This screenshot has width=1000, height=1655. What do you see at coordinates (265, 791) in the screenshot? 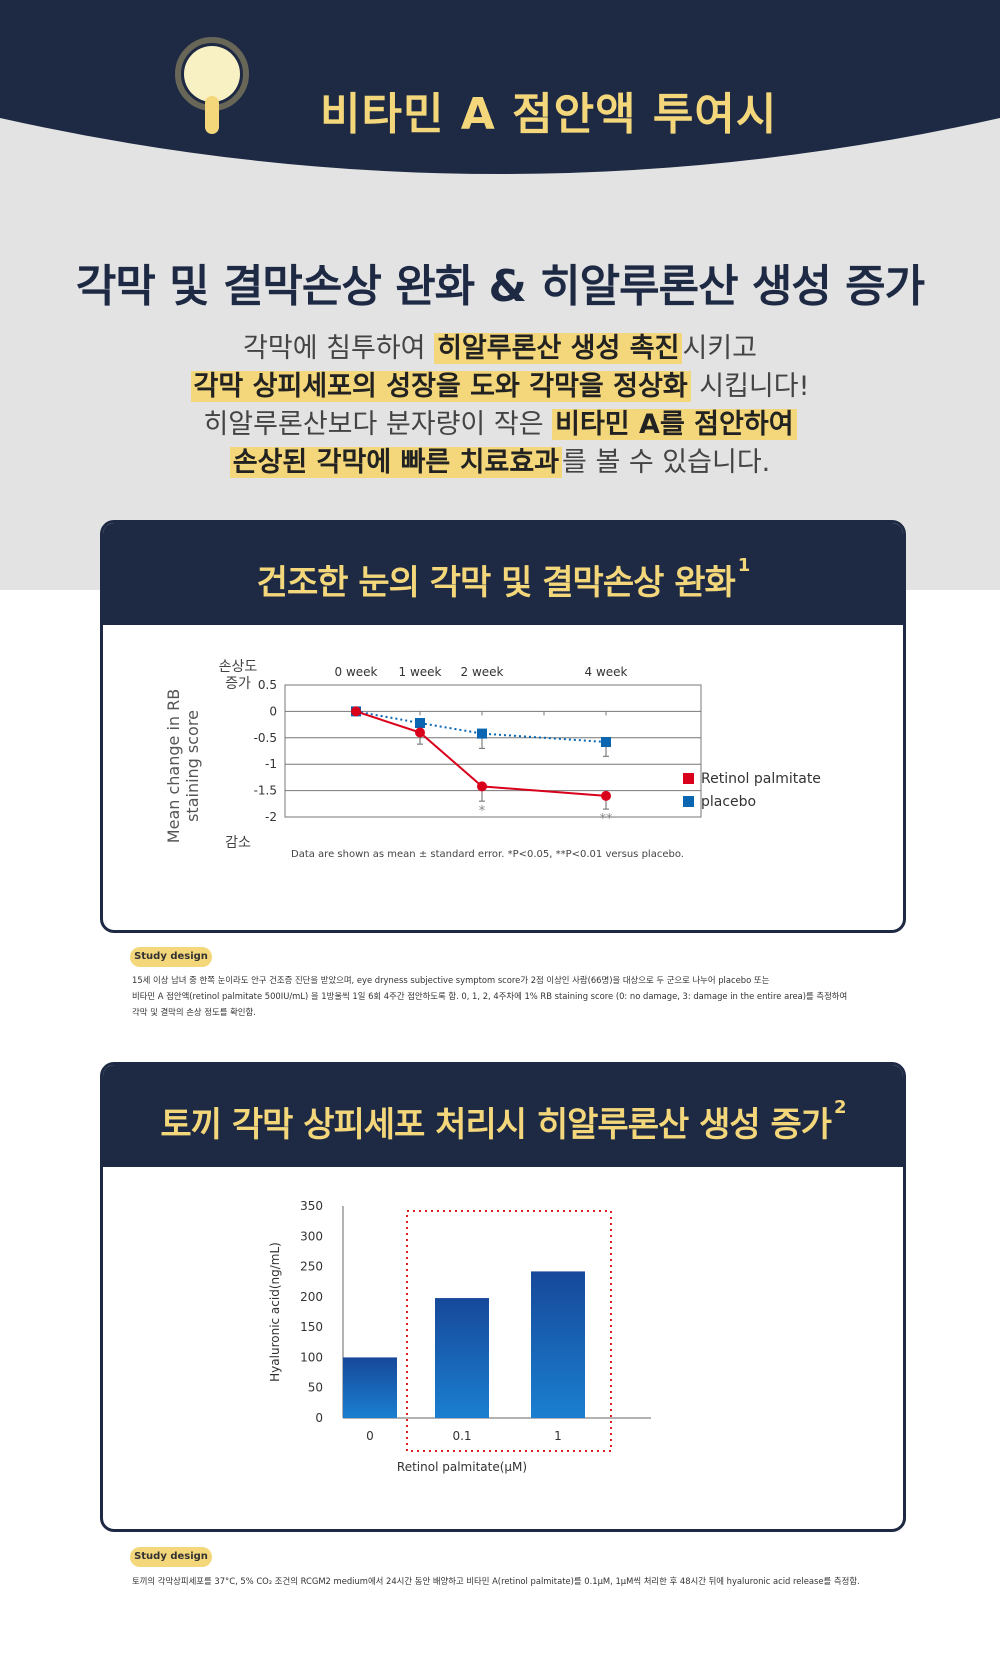
I see `y-tick-label: -1.5` at bounding box center [265, 791].